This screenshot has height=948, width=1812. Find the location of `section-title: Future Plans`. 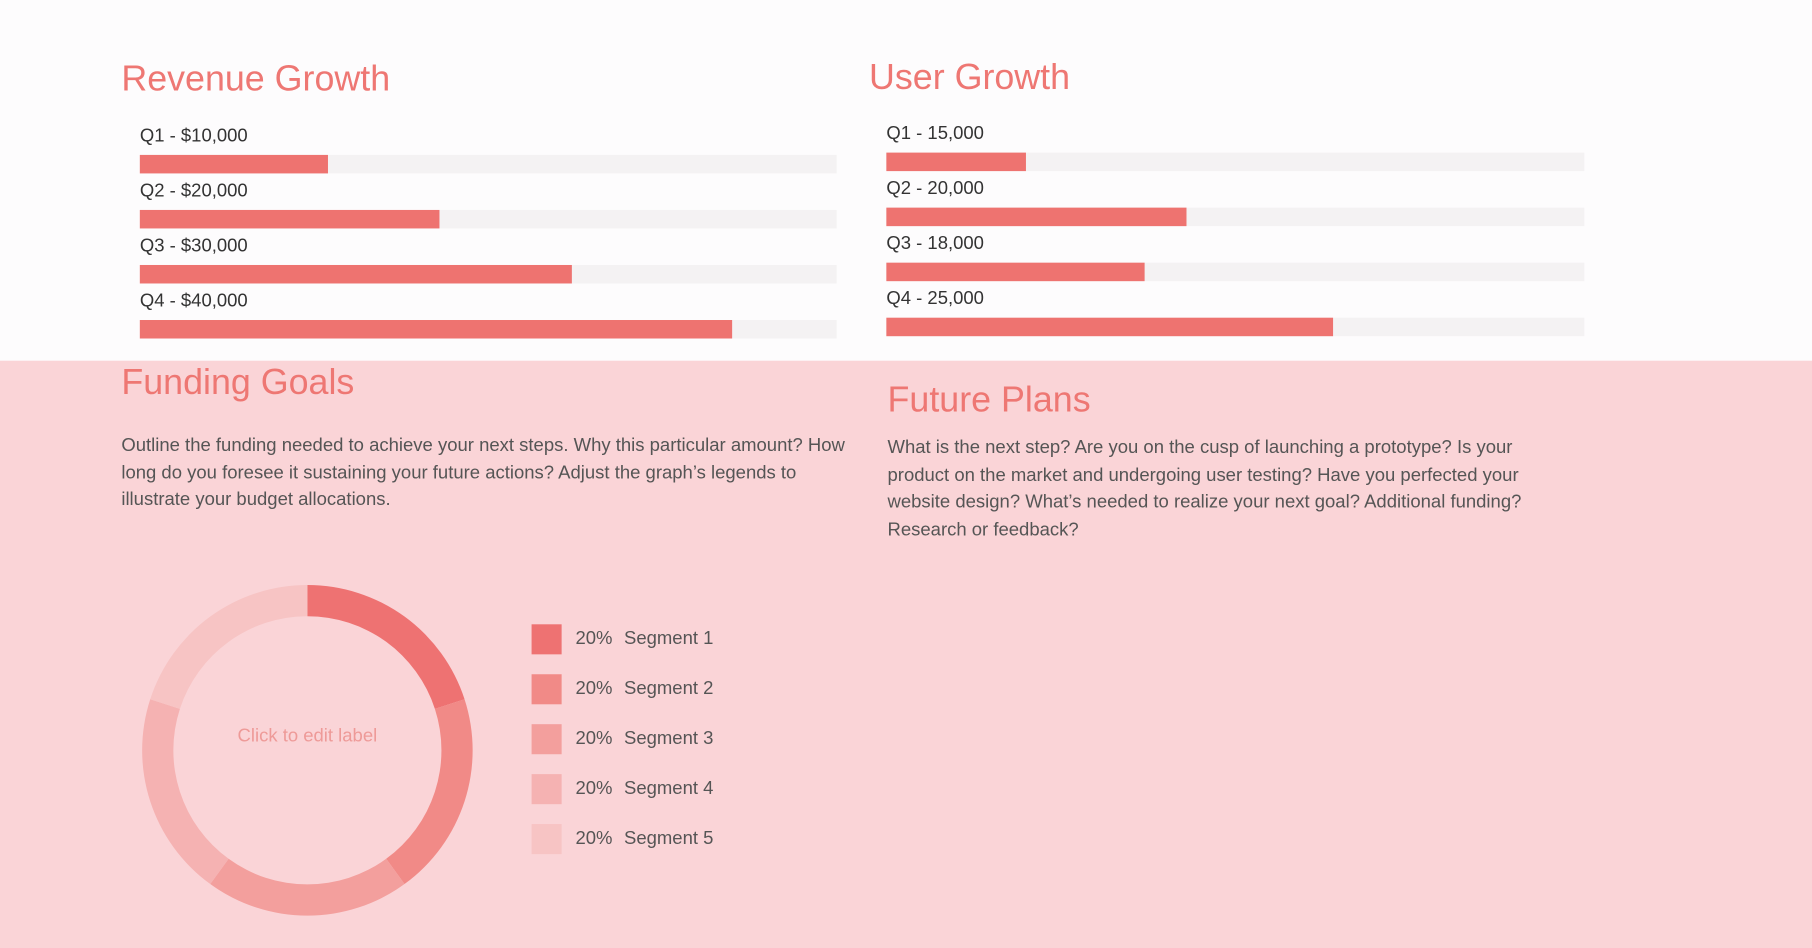

section-title: Future Plans is located at coordinates (989, 399).